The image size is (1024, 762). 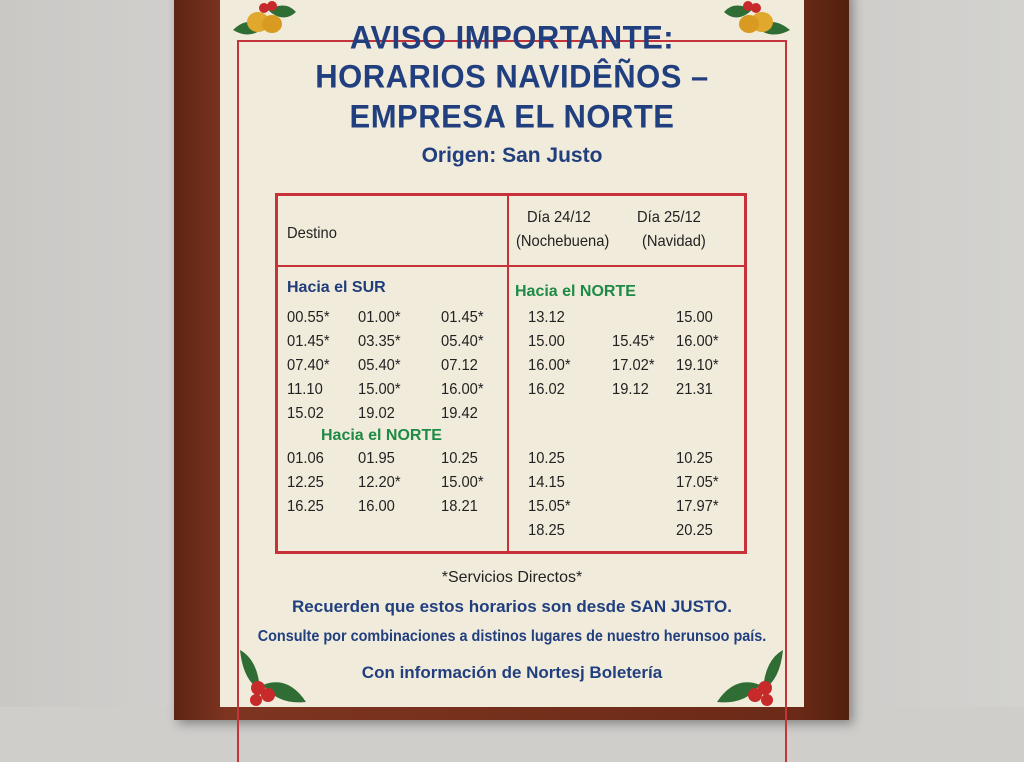 What do you see at coordinates (694, 530) in the screenshot?
I see `time-cell: 20.25` at bounding box center [694, 530].